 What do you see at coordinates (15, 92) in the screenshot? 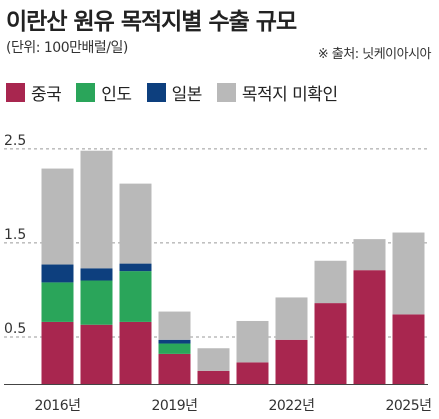
I see `legend-swatch-china` at bounding box center [15, 92].